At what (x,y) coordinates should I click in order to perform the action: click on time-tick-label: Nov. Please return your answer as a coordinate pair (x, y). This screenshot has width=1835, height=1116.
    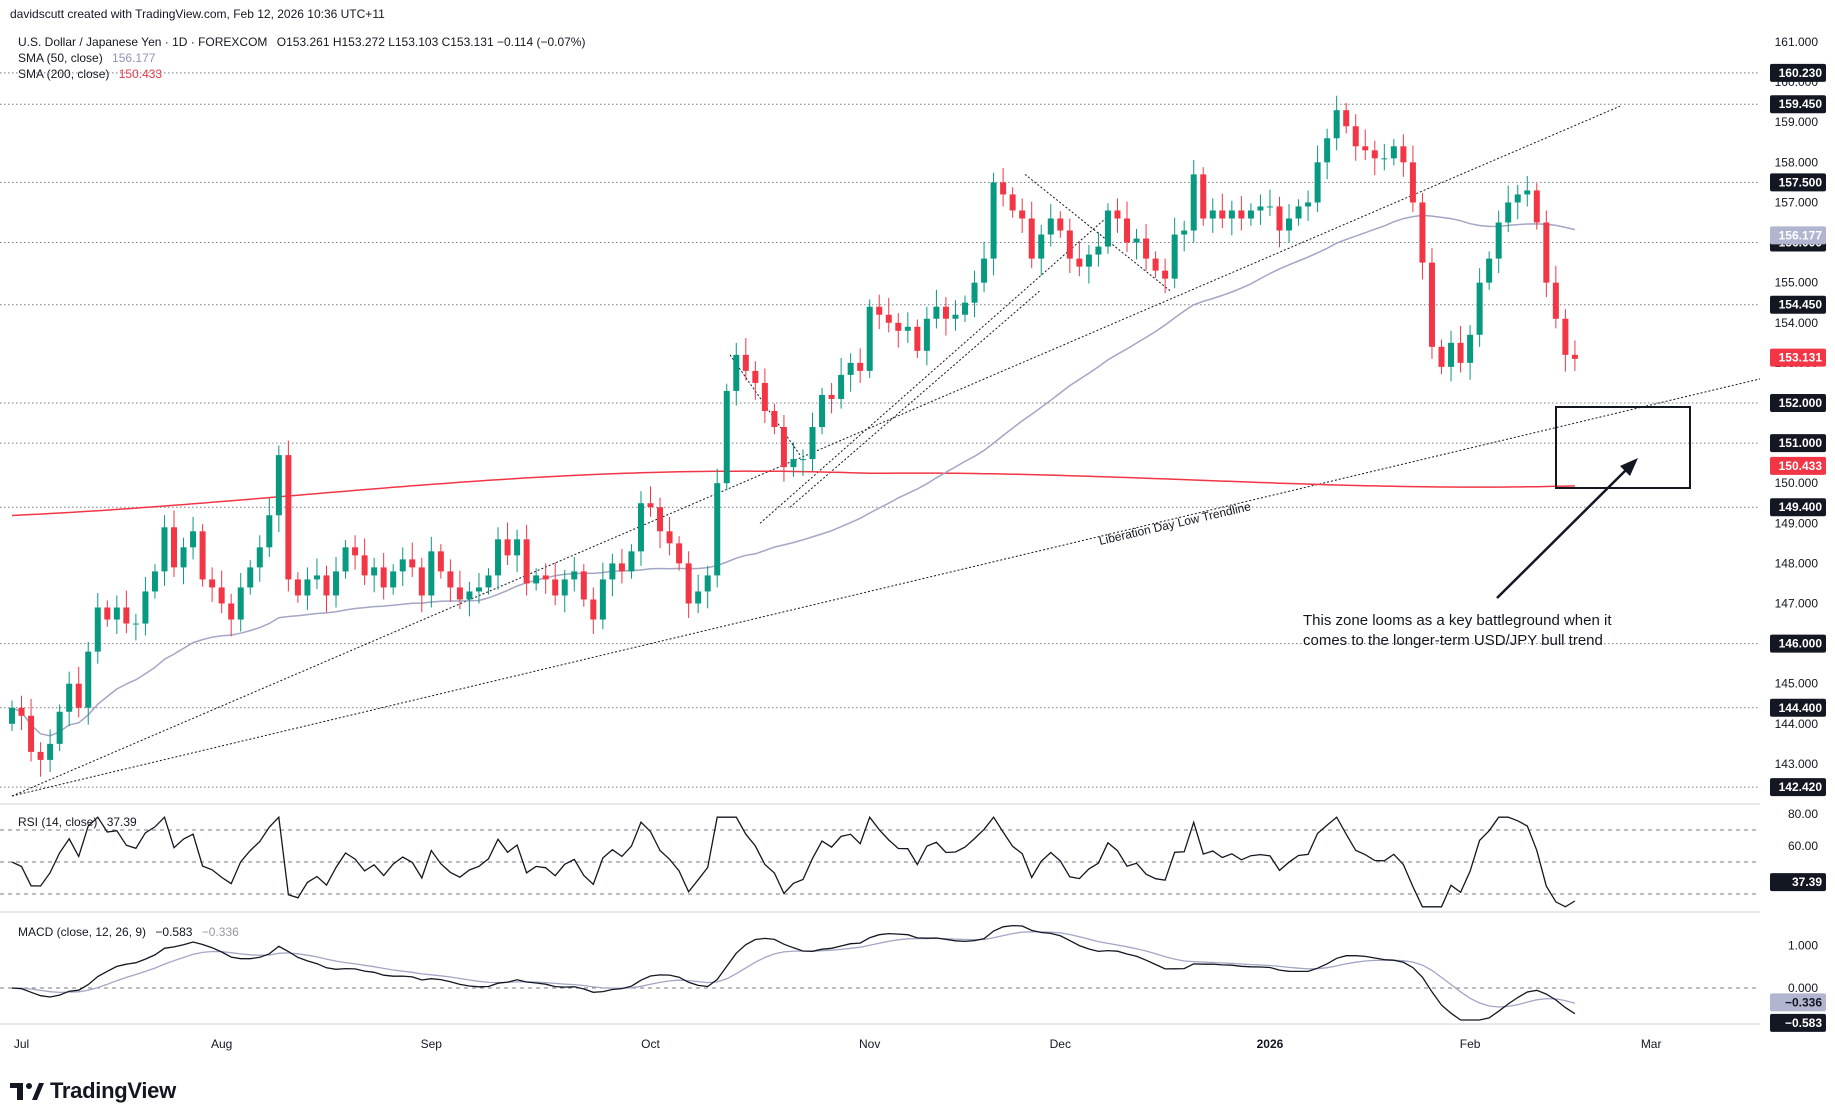
    Looking at the image, I should click on (869, 1044).